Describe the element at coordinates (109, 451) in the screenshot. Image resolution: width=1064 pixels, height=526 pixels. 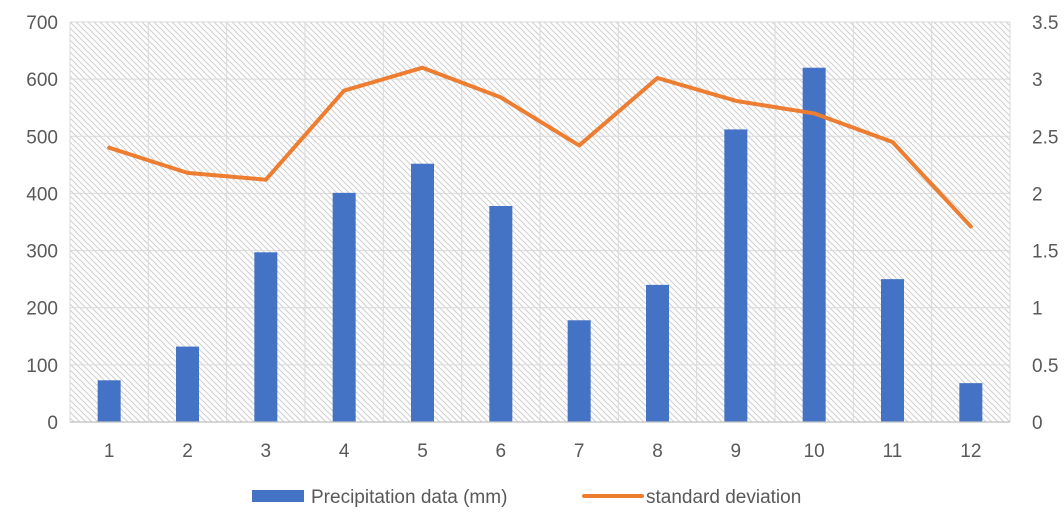
I see `x-tick-label: 1` at that location.